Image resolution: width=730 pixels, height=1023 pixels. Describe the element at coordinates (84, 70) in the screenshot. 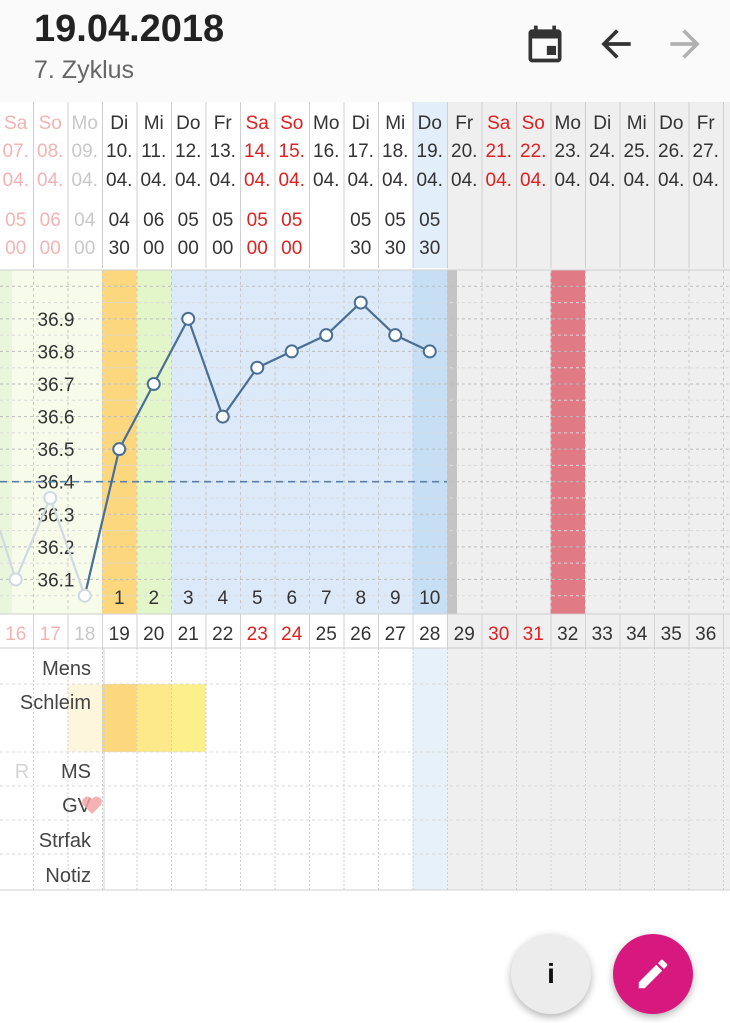

I see `cycle-subtitle: 7. Zyklus` at that location.